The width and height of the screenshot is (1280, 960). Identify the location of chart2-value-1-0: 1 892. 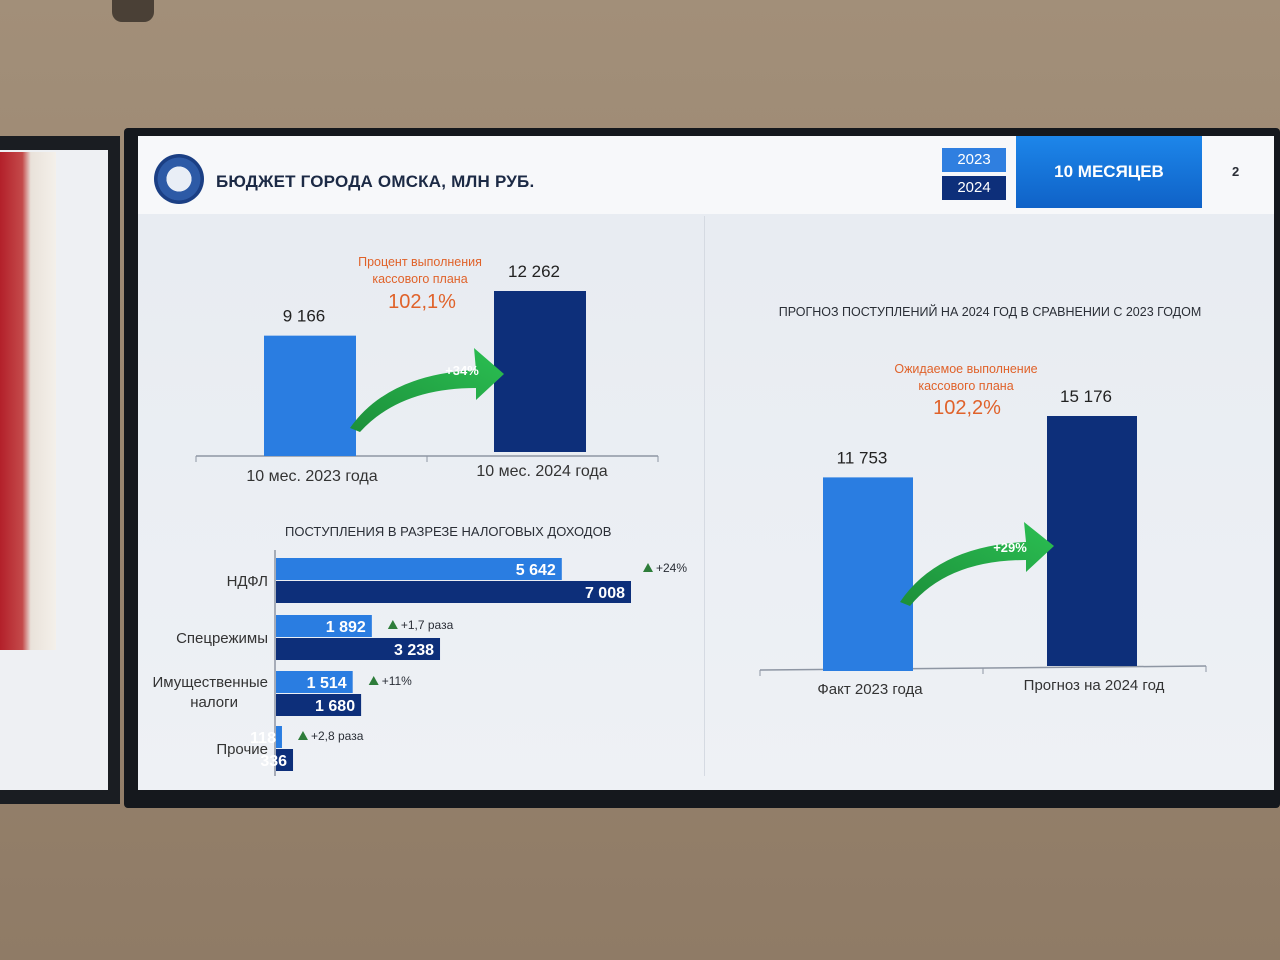
(346, 627).